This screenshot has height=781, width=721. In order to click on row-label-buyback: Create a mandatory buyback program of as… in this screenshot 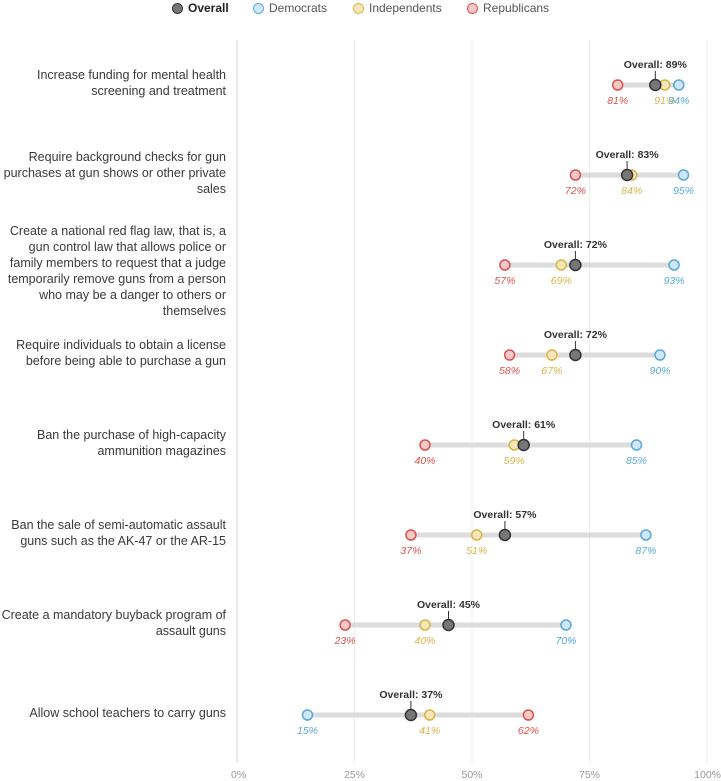, I will do `click(113, 623)`.